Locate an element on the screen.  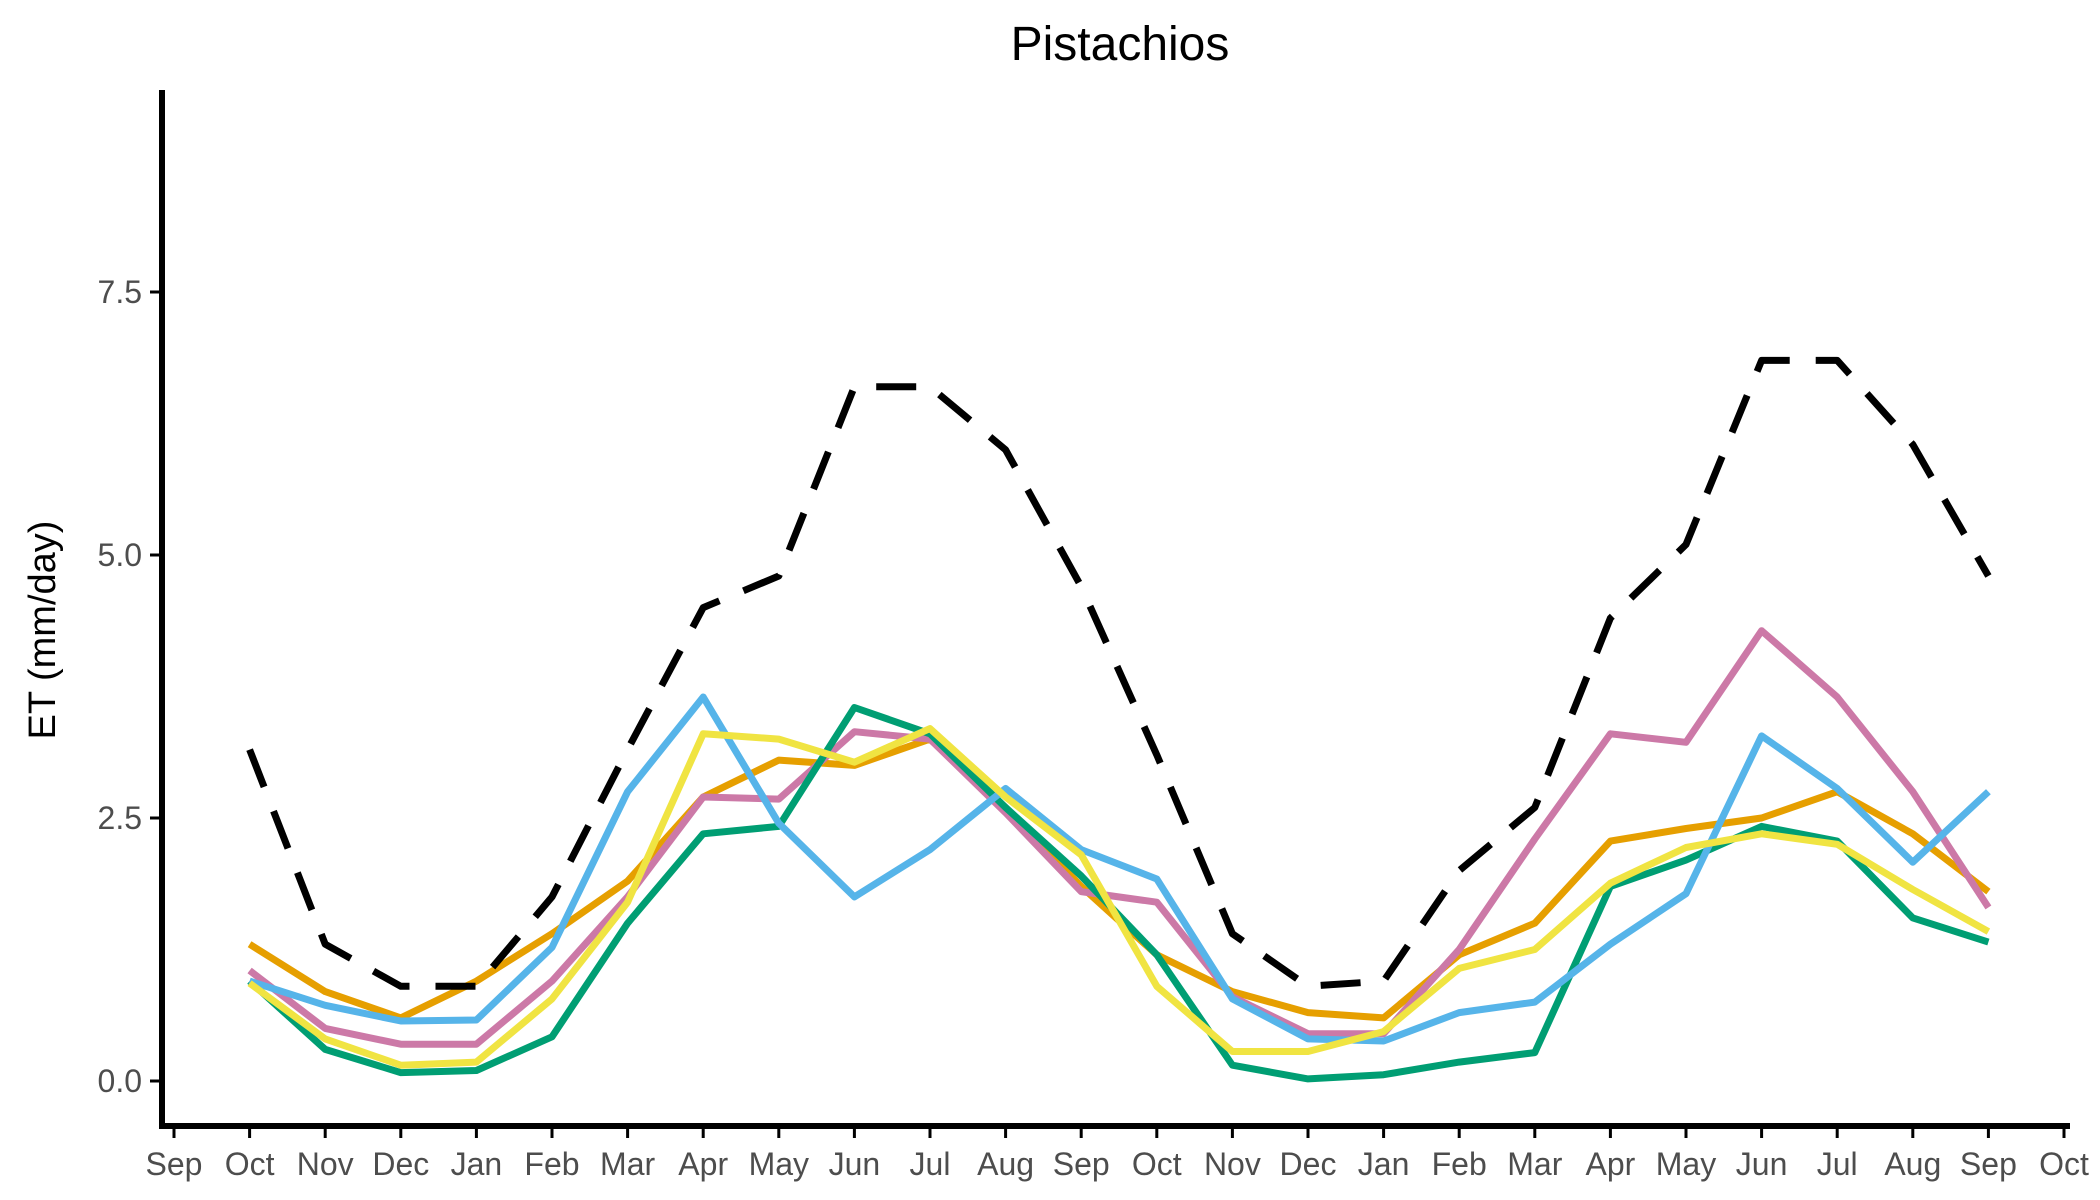
y-axis-label: ET (mm/day) is located at coordinates (43, 630).